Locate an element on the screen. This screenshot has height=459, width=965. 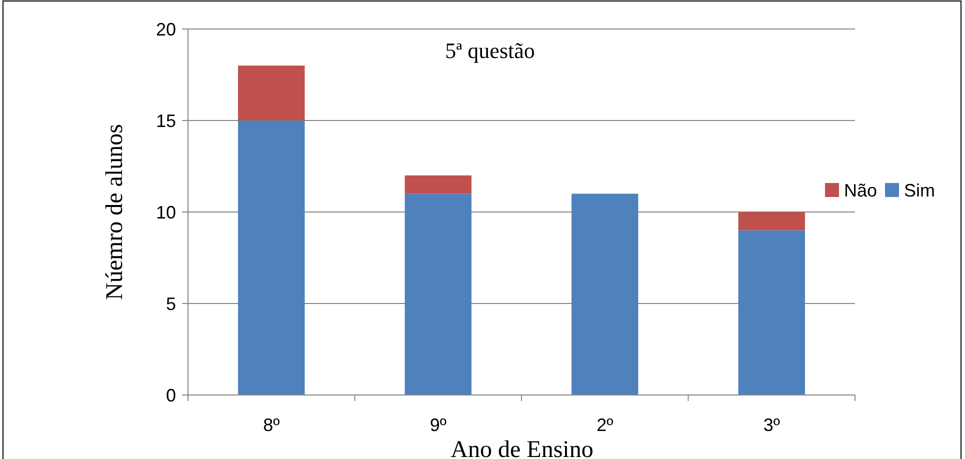
legend-label: Sim is located at coordinates (919, 190).